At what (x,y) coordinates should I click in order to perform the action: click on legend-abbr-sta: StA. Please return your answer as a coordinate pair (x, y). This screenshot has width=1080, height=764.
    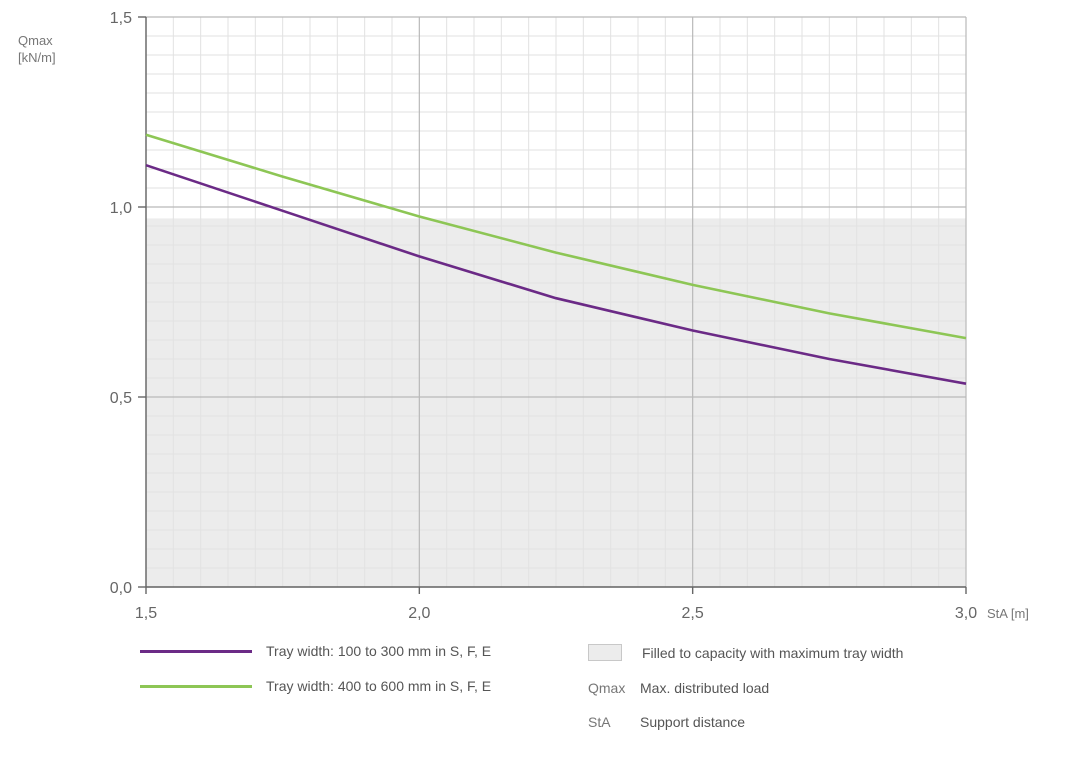
    Looking at the image, I should click on (599, 722).